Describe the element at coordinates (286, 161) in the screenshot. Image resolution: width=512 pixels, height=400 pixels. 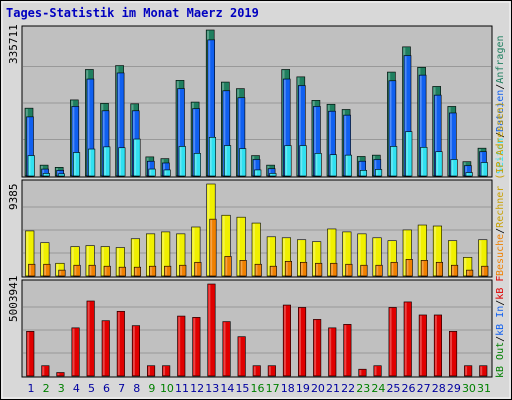
I see `bar-seiten-18-shine` at that location.